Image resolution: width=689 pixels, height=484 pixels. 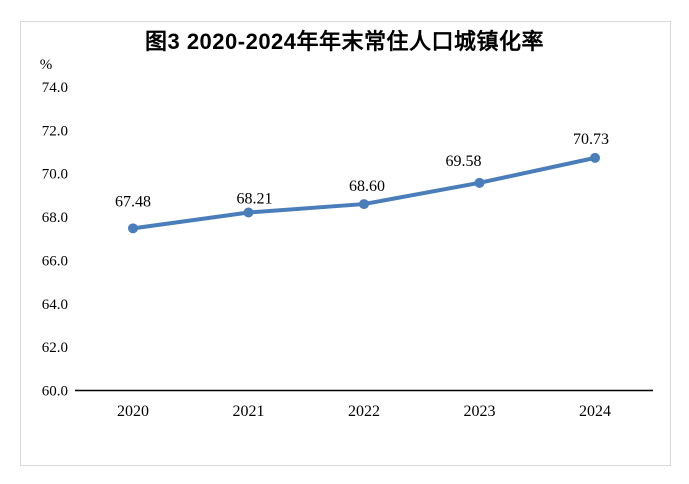 What do you see at coordinates (595, 411) in the screenshot?
I see `x-axis-tick-label: 2024` at bounding box center [595, 411].